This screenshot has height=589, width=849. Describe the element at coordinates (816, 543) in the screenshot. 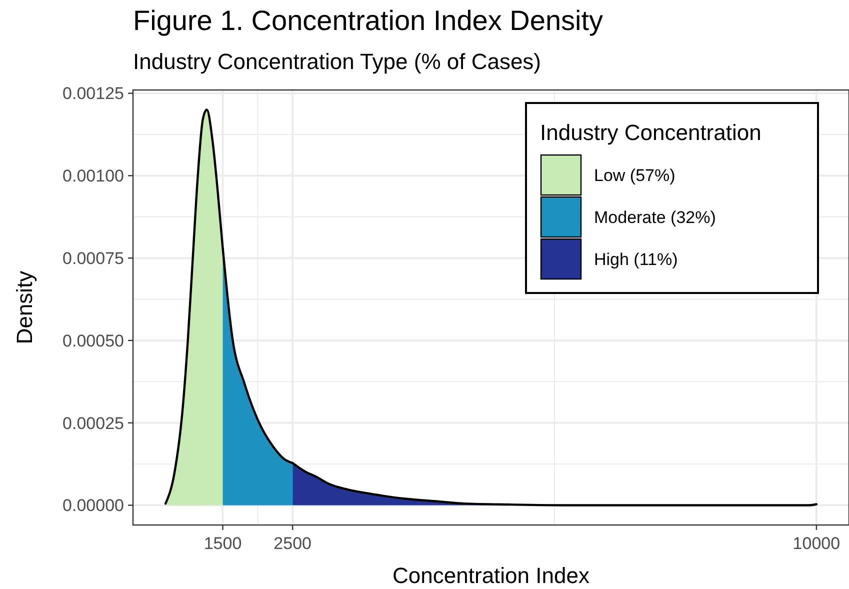

I see `x-tick-label: 10000` at that location.